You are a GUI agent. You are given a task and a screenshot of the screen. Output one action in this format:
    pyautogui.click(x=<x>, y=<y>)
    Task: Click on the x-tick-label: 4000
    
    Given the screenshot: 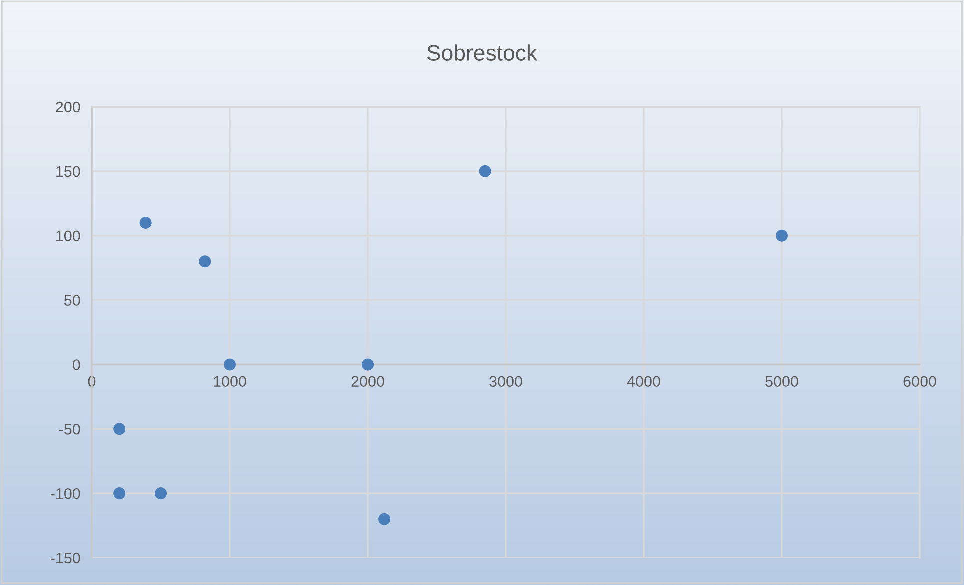 What is the action you would take?
    pyautogui.click(x=643, y=382)
    